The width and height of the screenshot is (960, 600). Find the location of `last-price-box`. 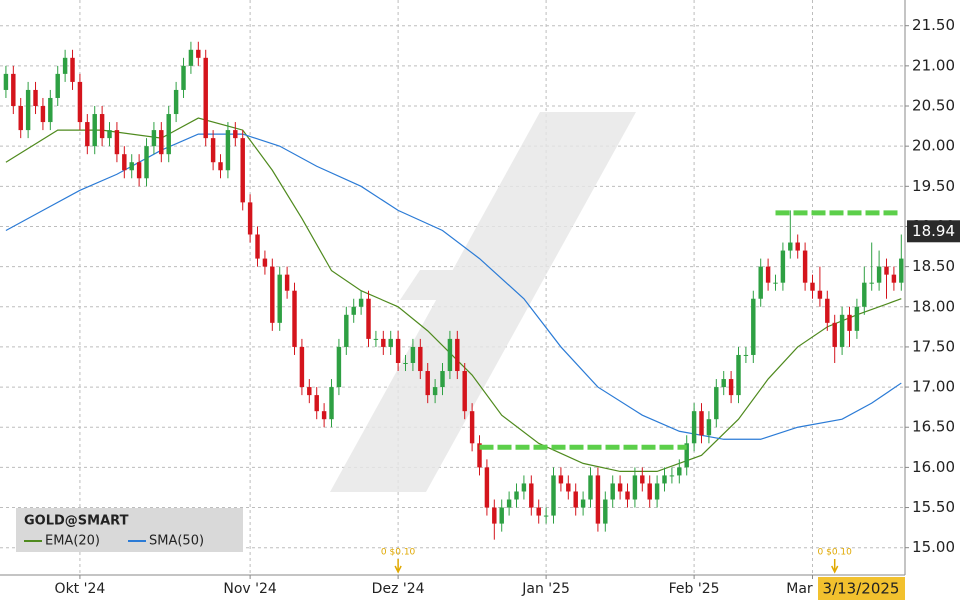

last-price-box is located at coordinates (933, 231).